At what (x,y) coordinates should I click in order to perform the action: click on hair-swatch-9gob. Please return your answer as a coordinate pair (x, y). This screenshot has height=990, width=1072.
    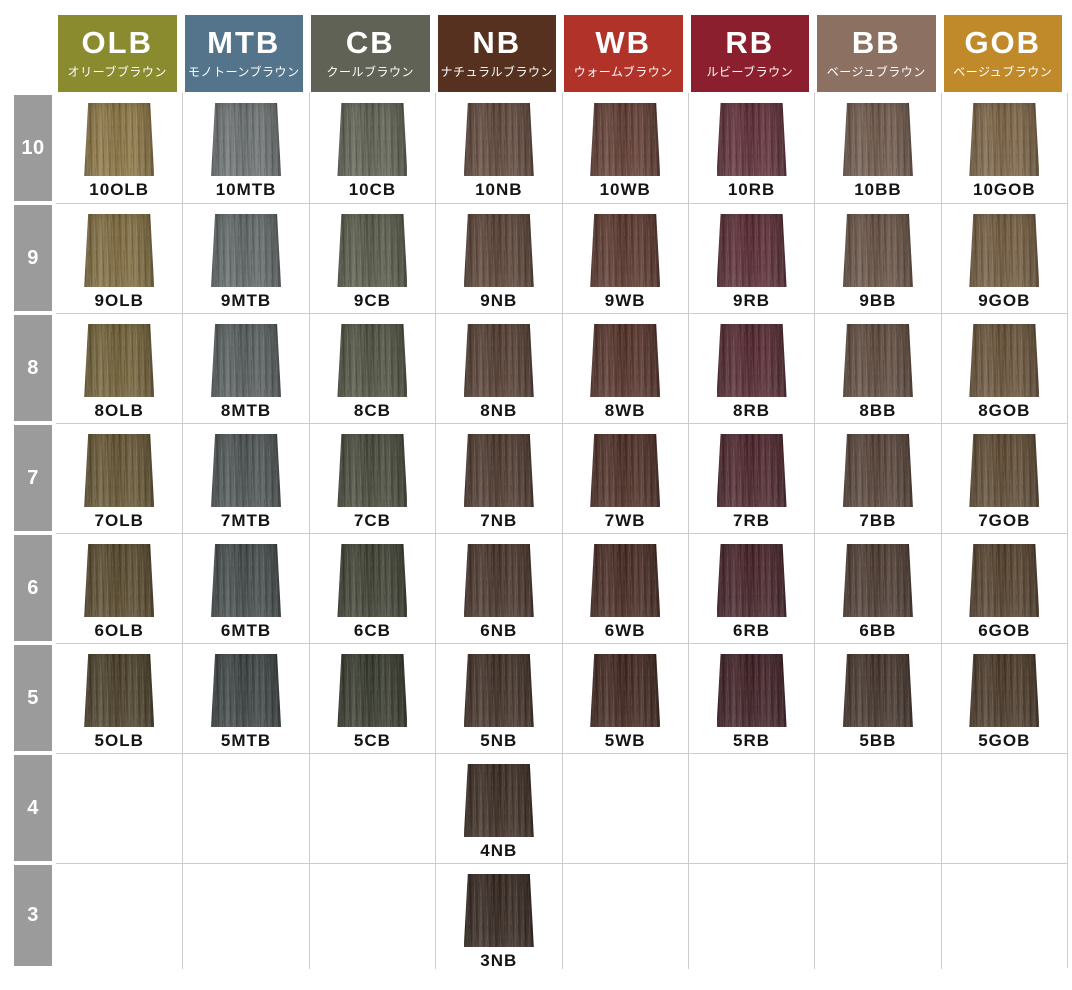
    Looking at the image, I should click on (1004, 250).